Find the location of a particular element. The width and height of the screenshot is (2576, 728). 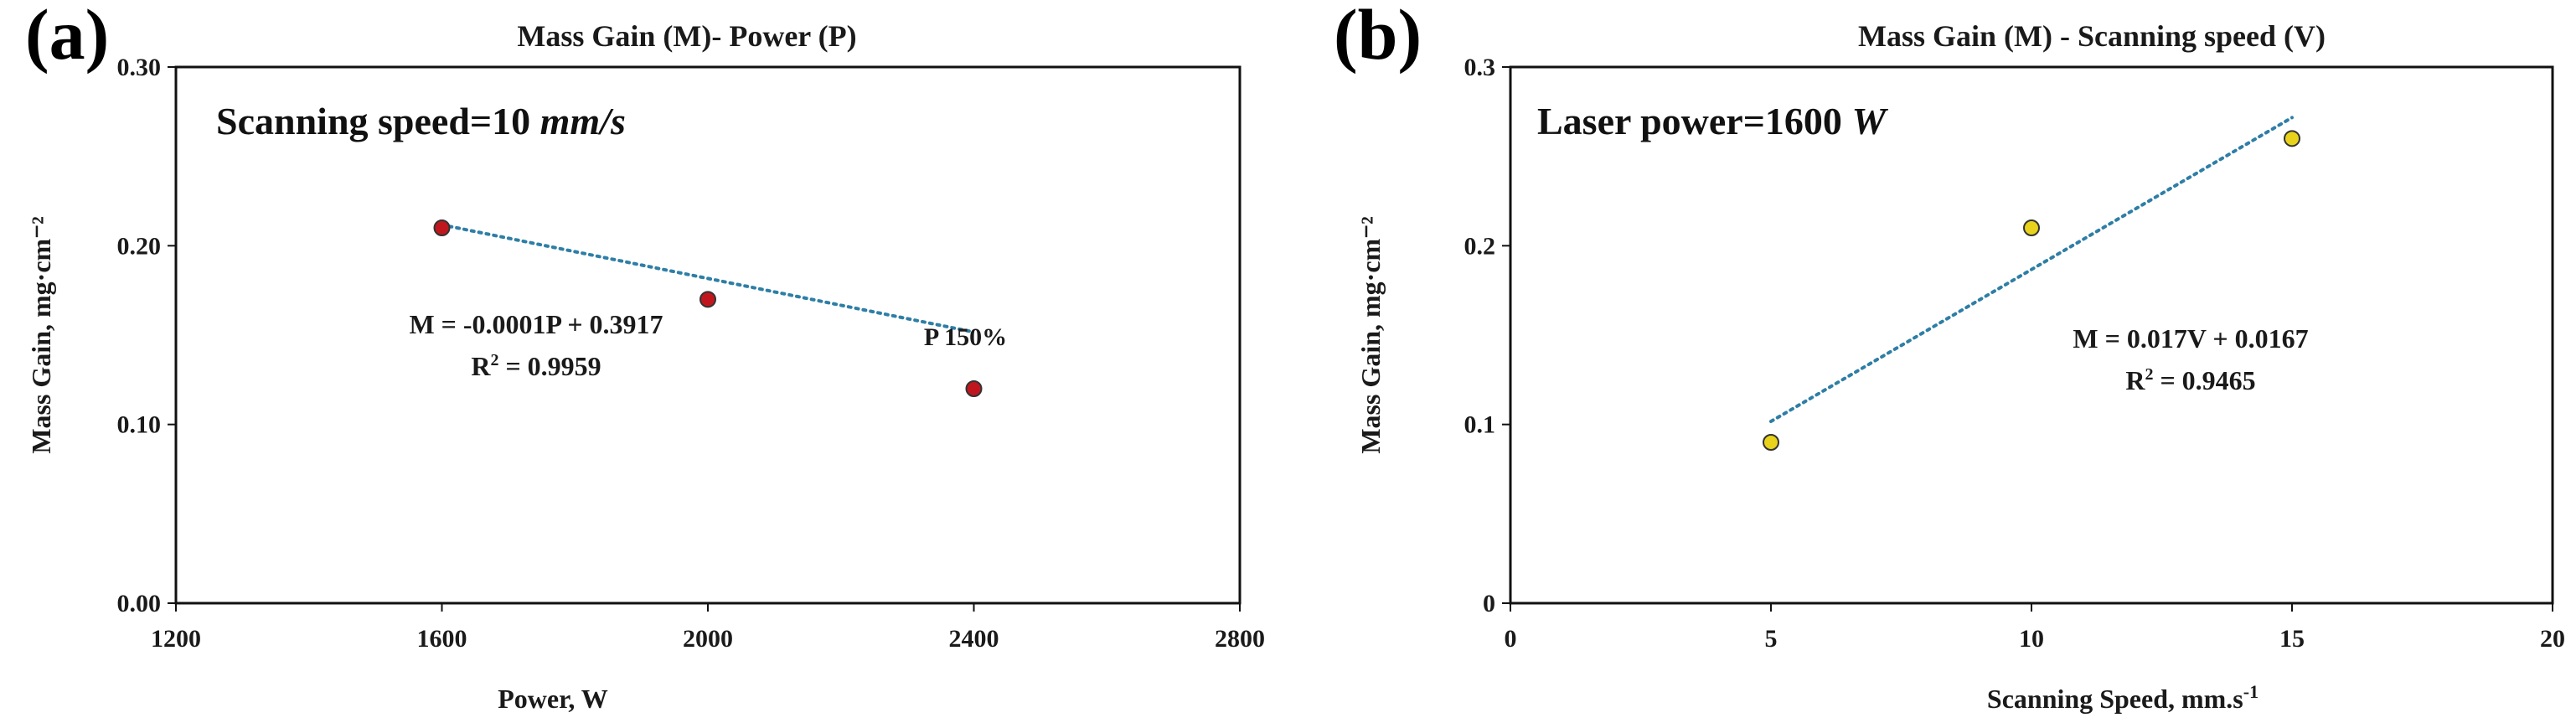

x-tick-label-a: 1200 is located at coordinates (176, 639).